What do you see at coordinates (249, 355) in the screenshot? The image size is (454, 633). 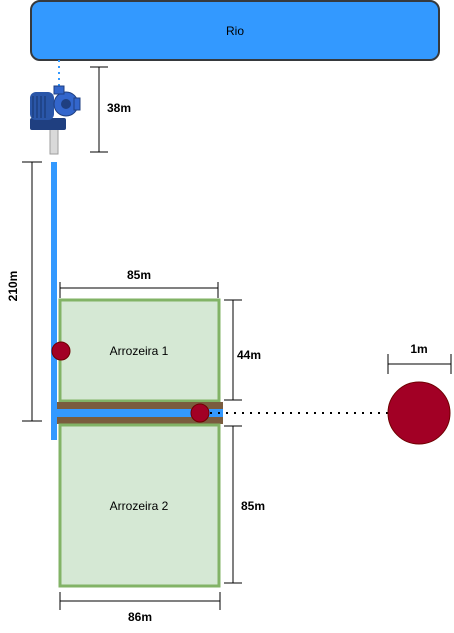 I see `field1-height-label: 44m` at bounding box center [249, 355].